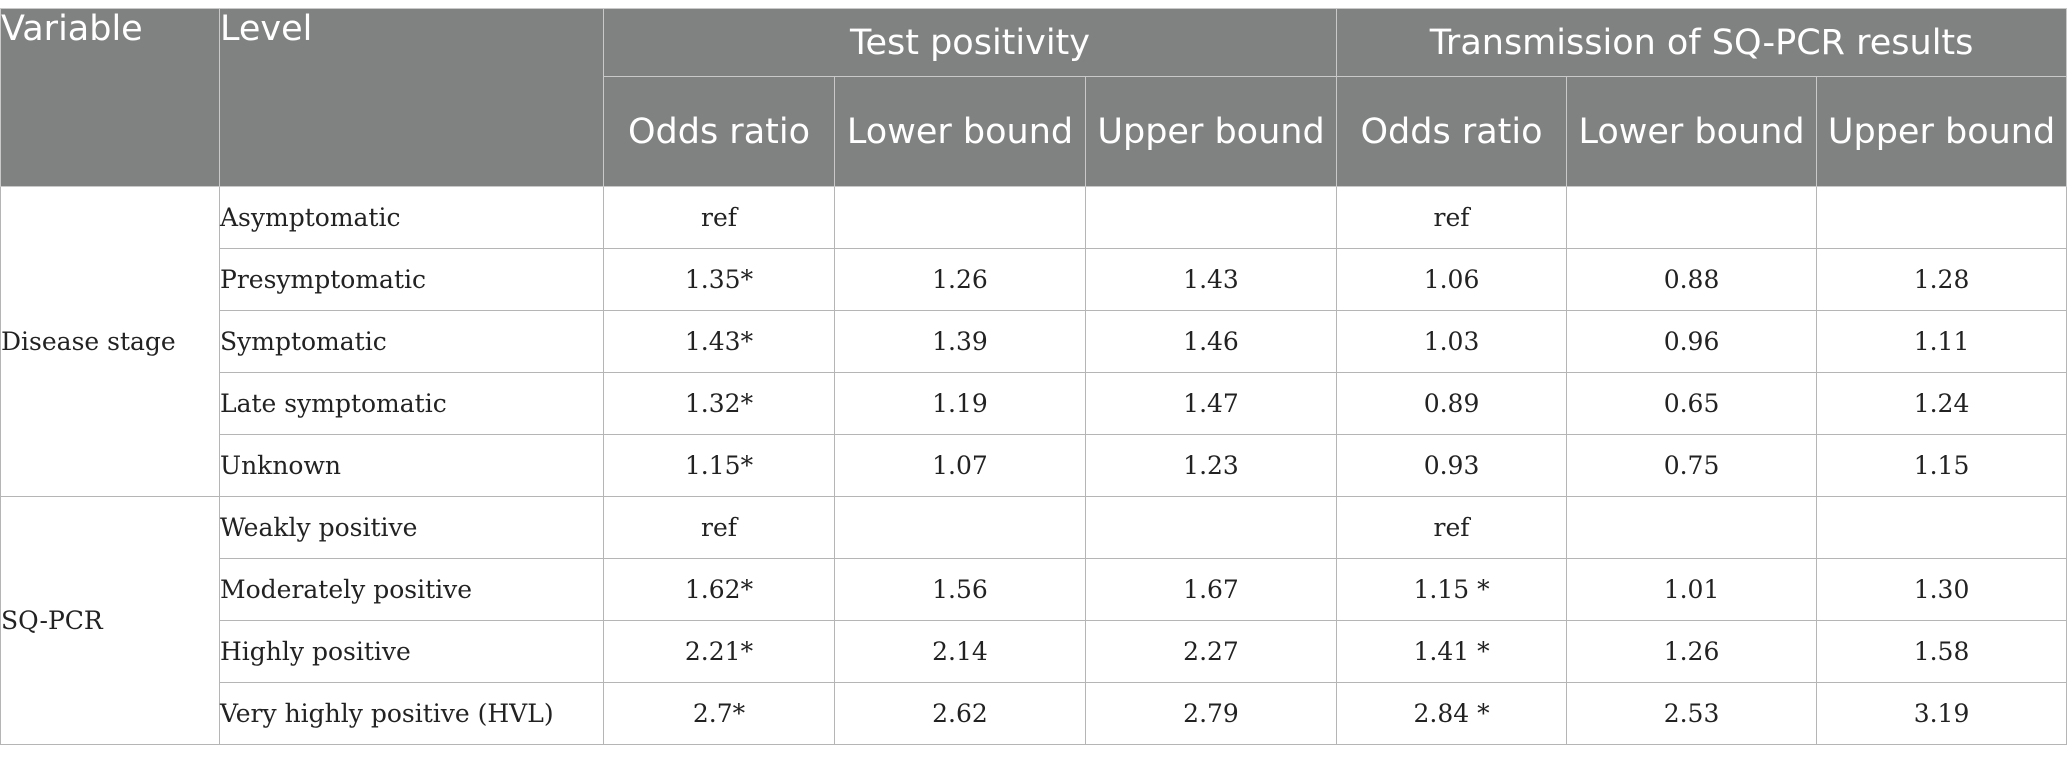 The image size is (2068, 762). I want to click on level-cell: Asymptomatic, so click(411, 217).